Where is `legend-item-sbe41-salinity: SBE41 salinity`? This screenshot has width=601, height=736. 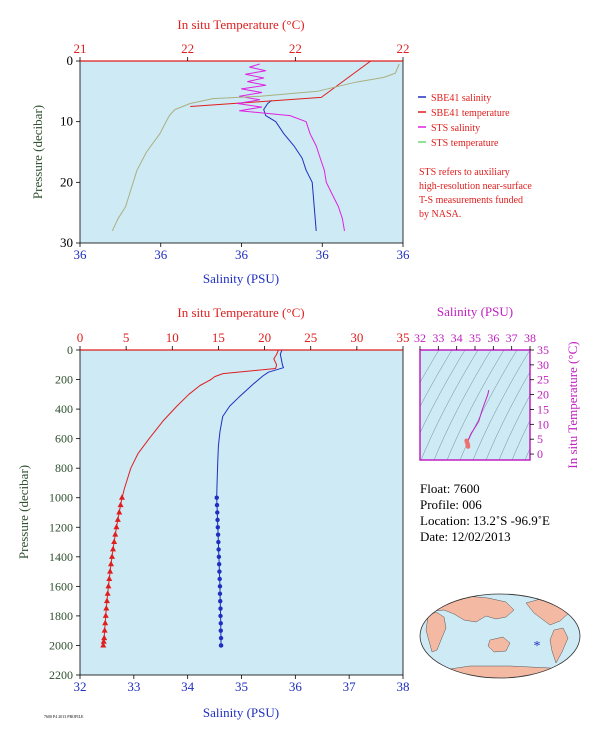 legend-item-sbe41-salinity: SBE41 salinity is located at coordinates (454, 98).